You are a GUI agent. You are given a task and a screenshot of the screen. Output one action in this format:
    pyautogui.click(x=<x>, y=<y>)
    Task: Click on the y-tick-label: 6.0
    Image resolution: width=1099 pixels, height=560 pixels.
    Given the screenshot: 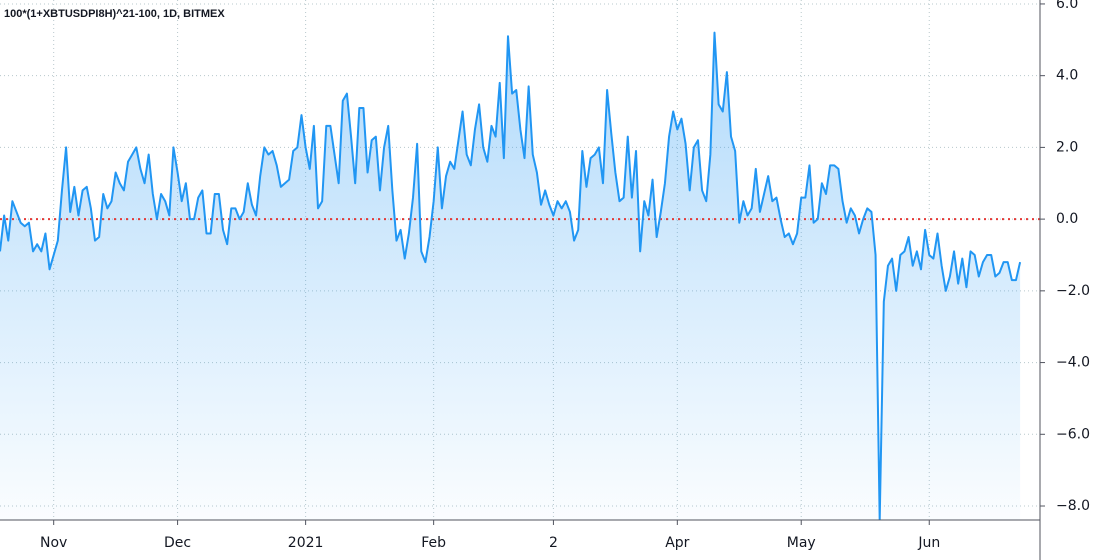 What is the action you would take?
    pyautogui.click(x=1067, y=6)
    